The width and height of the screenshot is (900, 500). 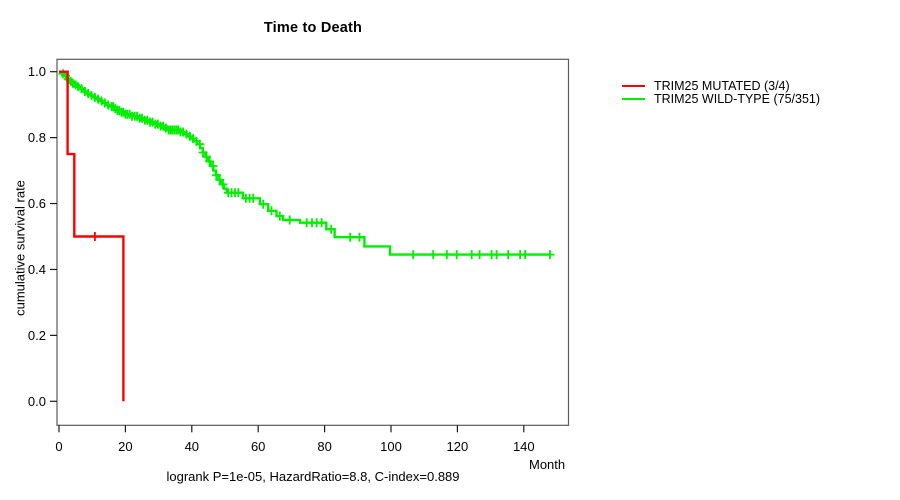 I want to click on x-tick-label: 100, so click(x=391, y=446).